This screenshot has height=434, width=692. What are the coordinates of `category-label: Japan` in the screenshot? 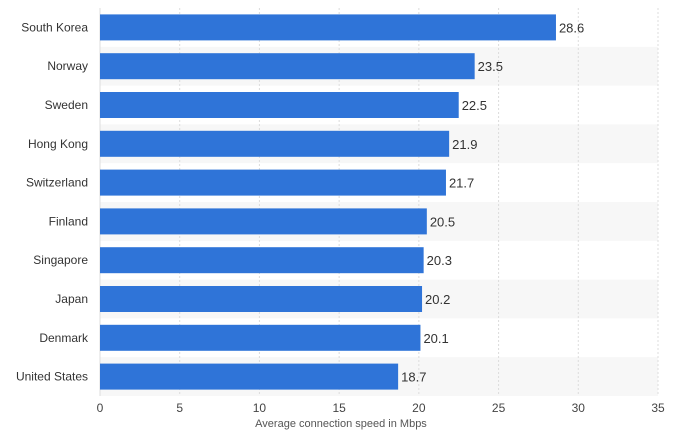 It's located at (71, 299).